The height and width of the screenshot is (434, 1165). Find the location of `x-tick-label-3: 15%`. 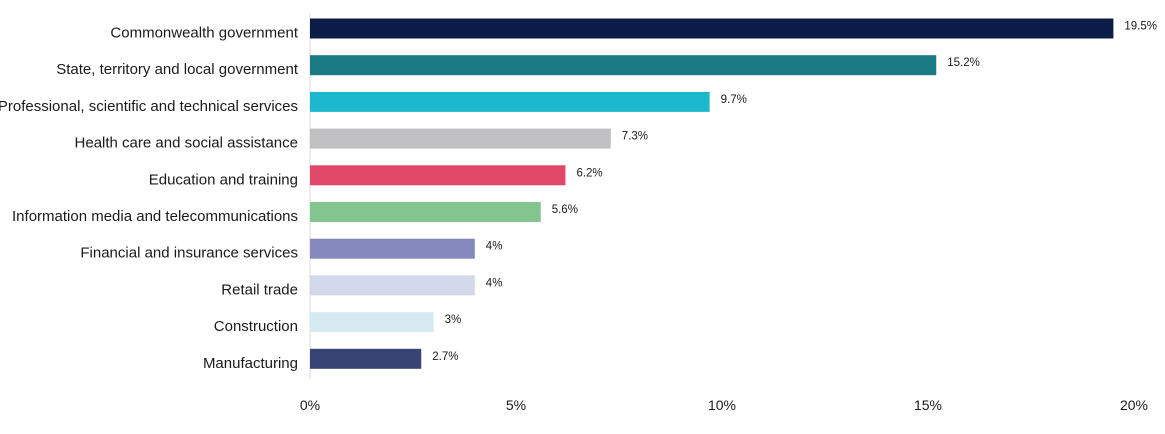

x-tick-label-3: 15% is located at coordinates (928, 405).